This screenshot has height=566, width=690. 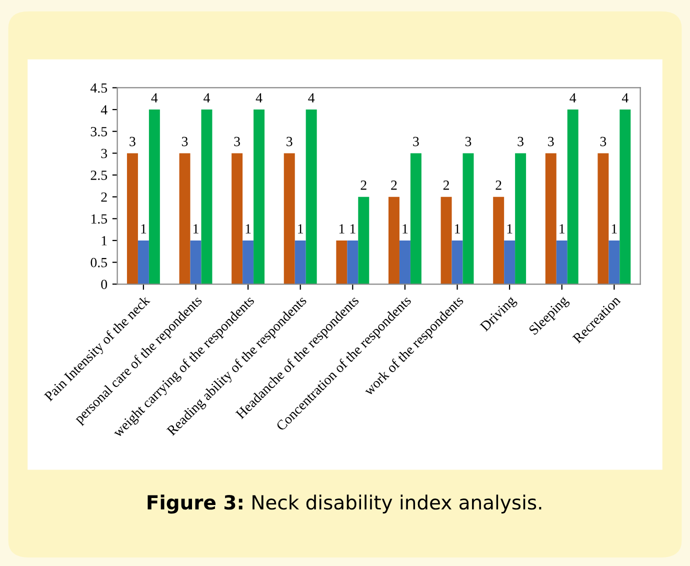 I want to click on y-tick-label: 2, so click(x=104, y=197).